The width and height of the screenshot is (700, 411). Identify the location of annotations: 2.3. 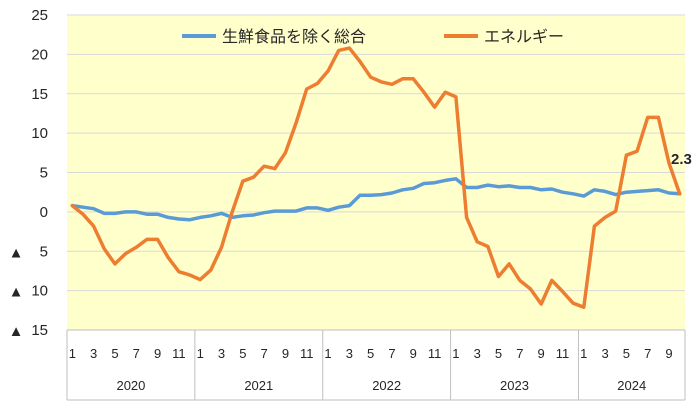
(681, 159).